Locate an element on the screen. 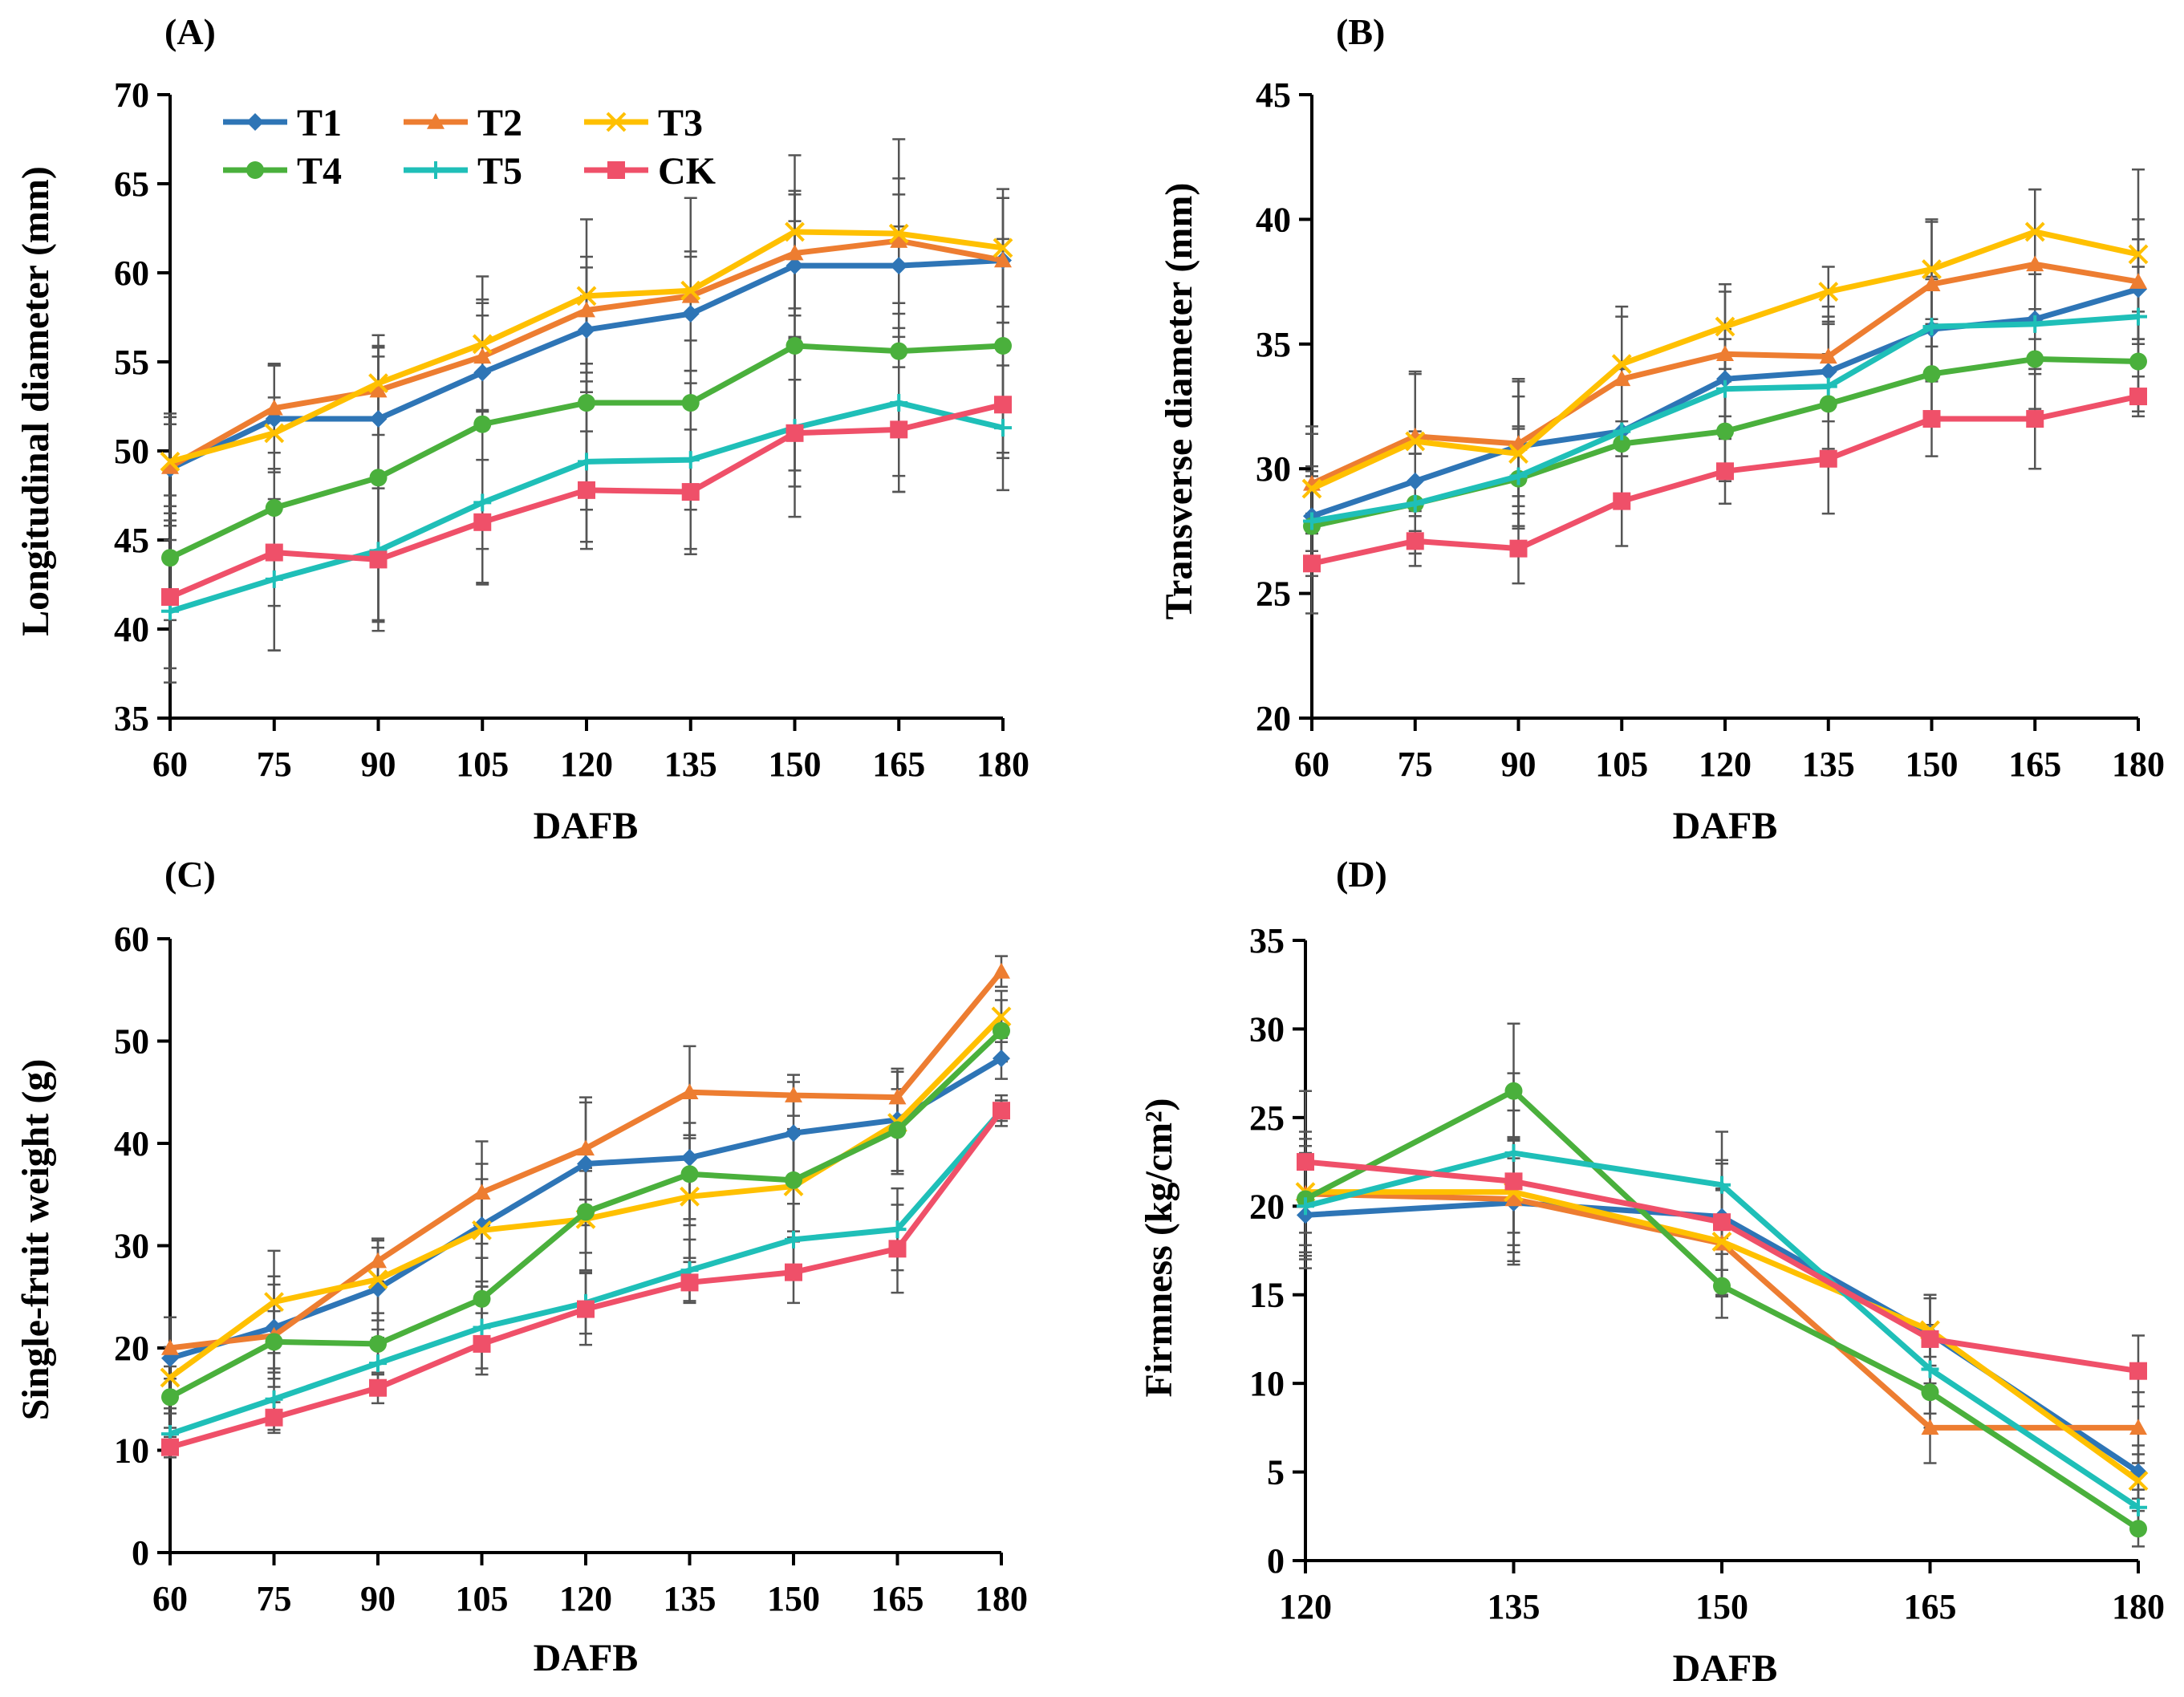  x-tick-label-b: 105 is located at coordinates (1621, 765).